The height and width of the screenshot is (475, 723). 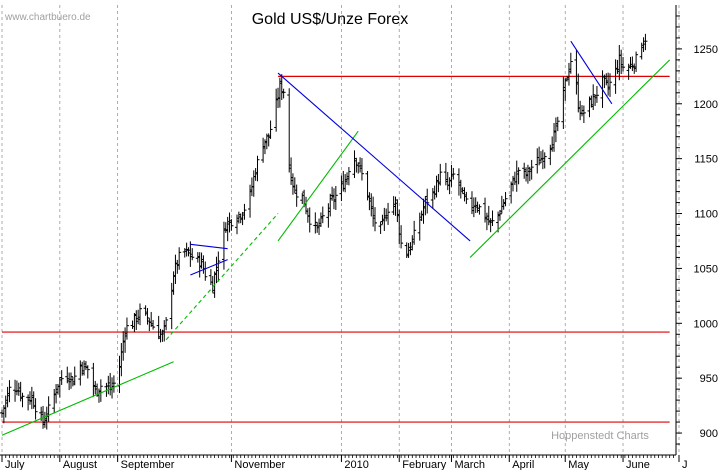 What do you see at coordinates (15, 464) in the screenshot?
I see `x-month-label: July` at bounding box center [15, 464].